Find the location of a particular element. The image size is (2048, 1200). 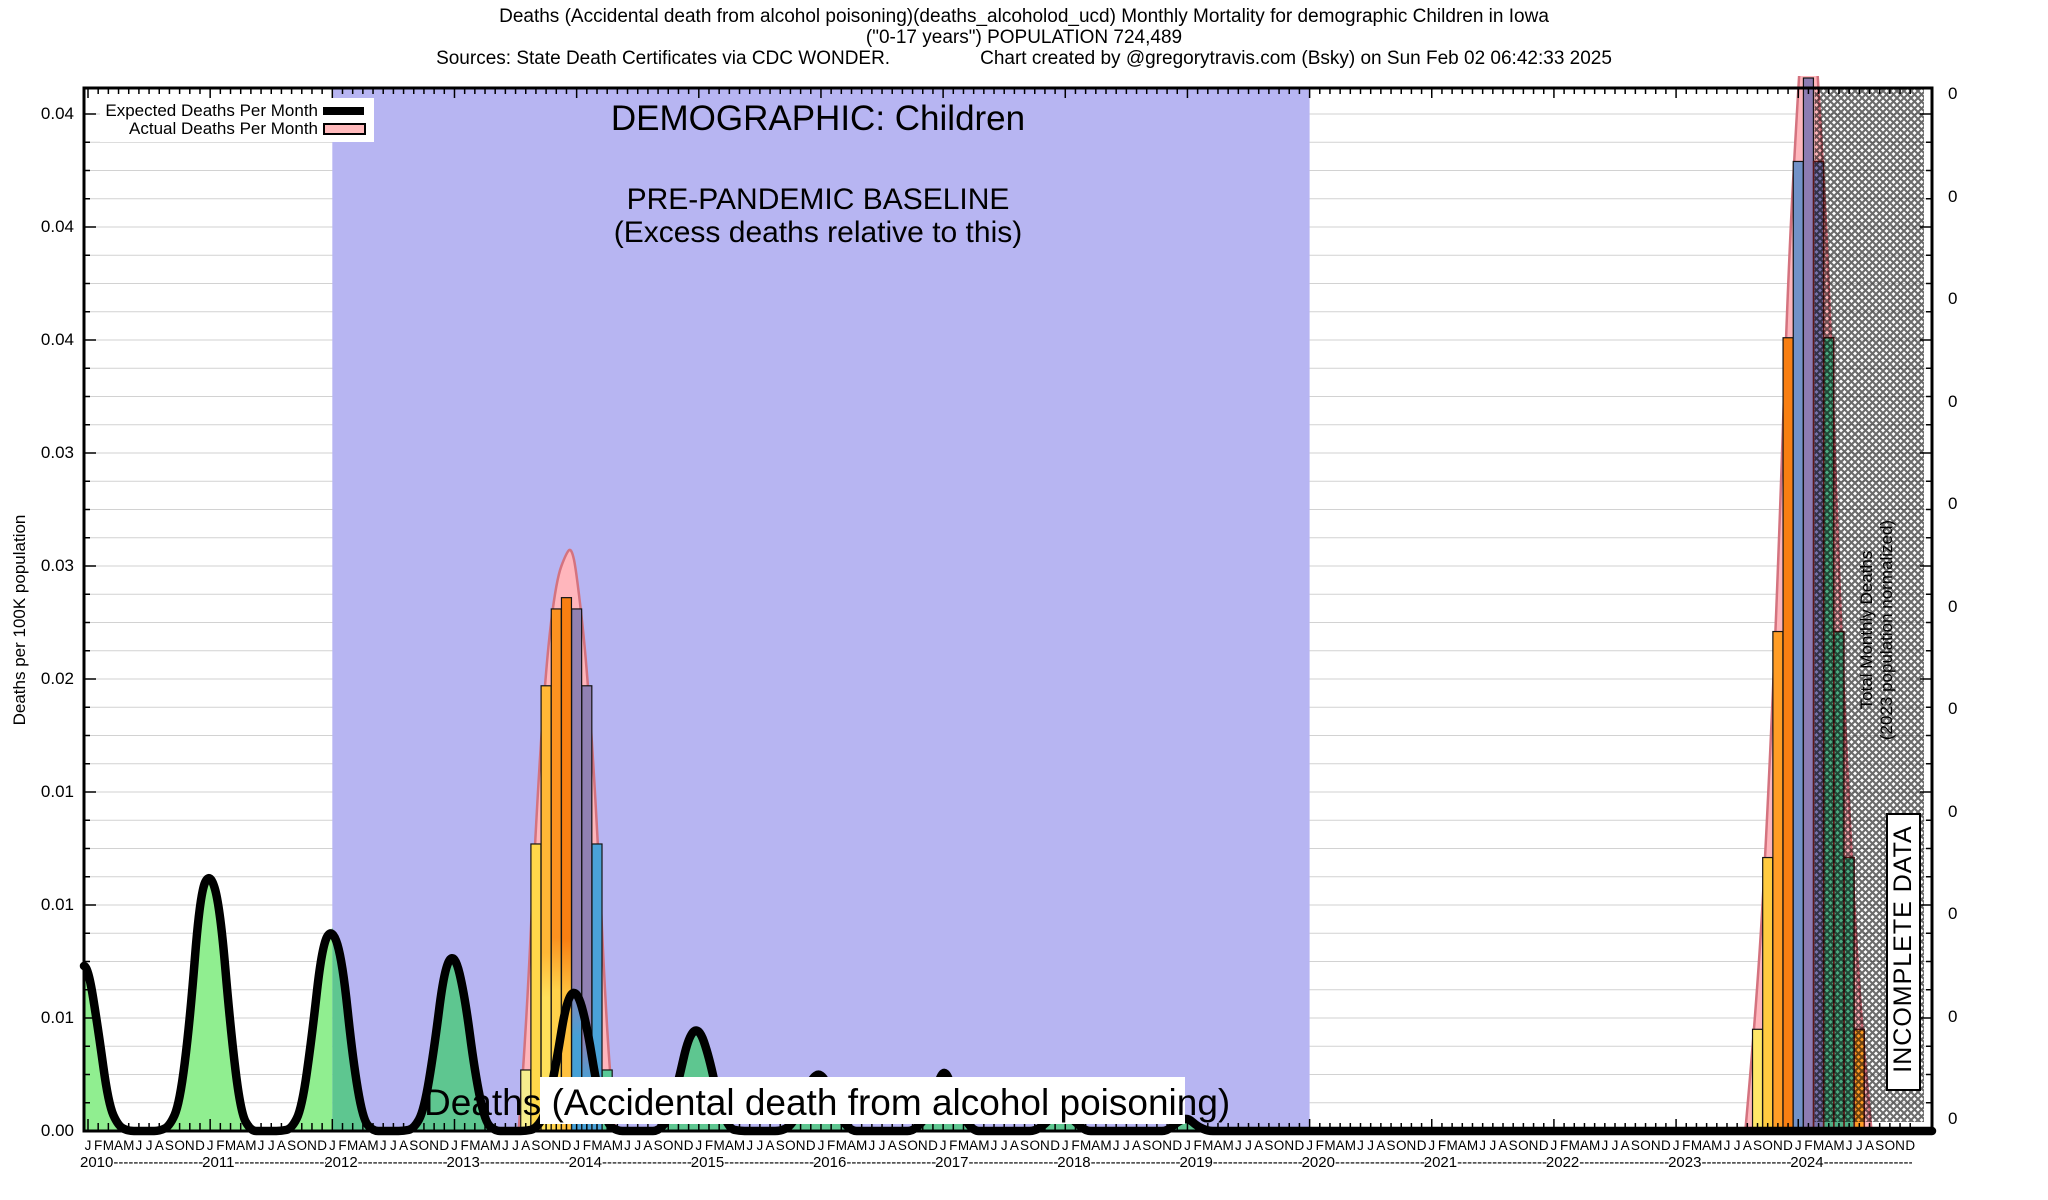

year-label-2019: 2019---------------------- is located at coordinates (1241, 1162).